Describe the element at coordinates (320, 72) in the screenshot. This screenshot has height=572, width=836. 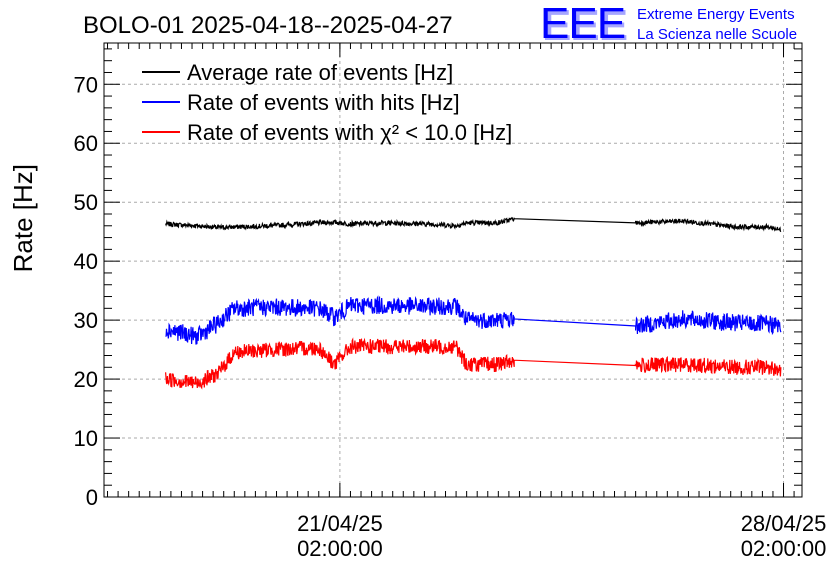
I see `legend-entry: Average rate of events [Hz]` at that location.